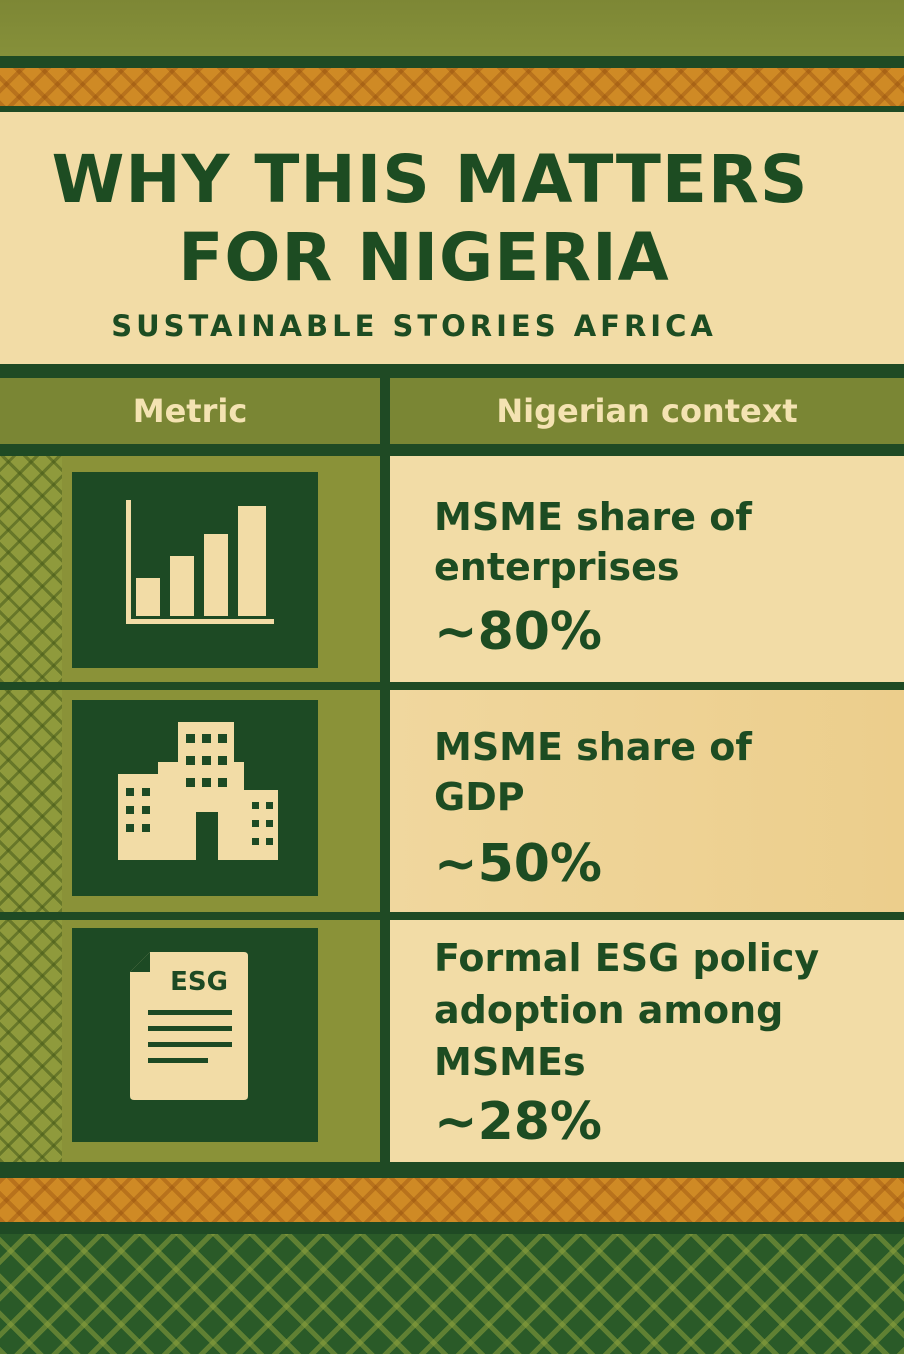 This screenshot has height=1354, width=904. I want to click on esg-document-icon: ESG, so click(195, 1035).